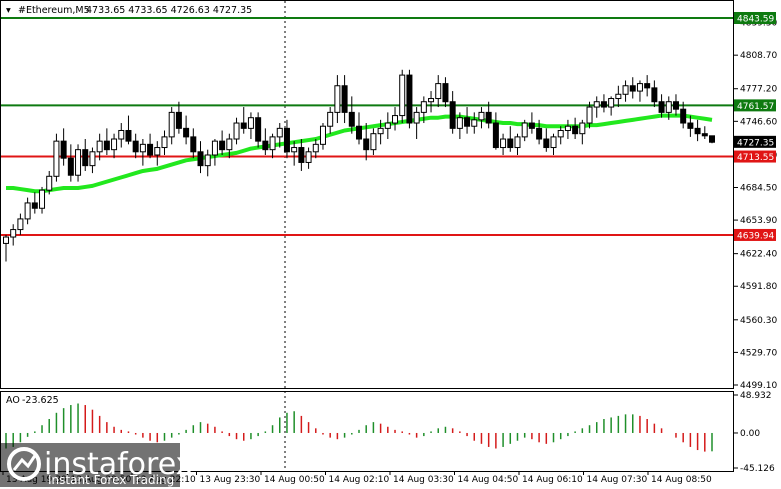  Describe the element at coordinates (617, 480) in the screenshot. I see `time-tick-label: 14 Aug 07:30` at that location.